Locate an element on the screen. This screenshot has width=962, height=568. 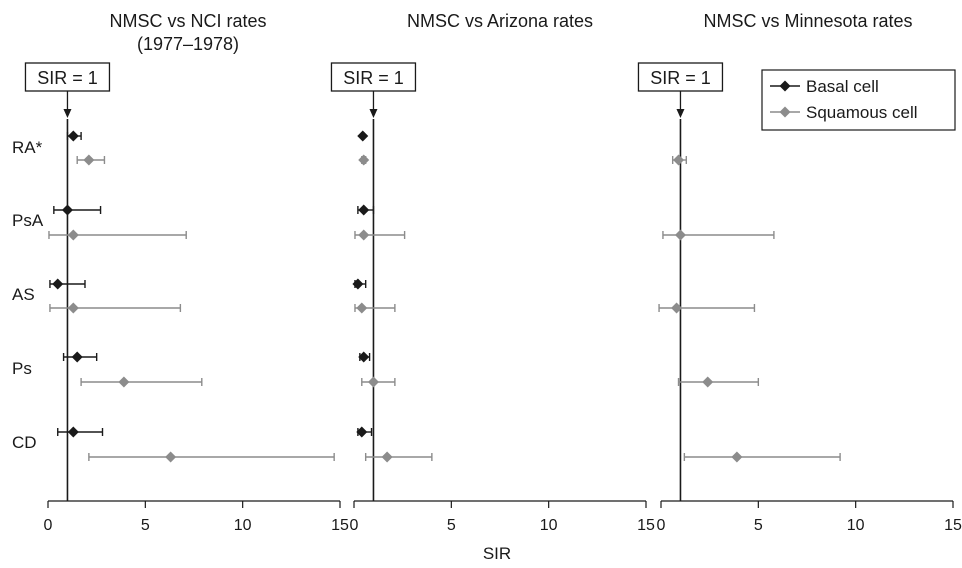
category-label: RA* is located at coordinates (27, 147).